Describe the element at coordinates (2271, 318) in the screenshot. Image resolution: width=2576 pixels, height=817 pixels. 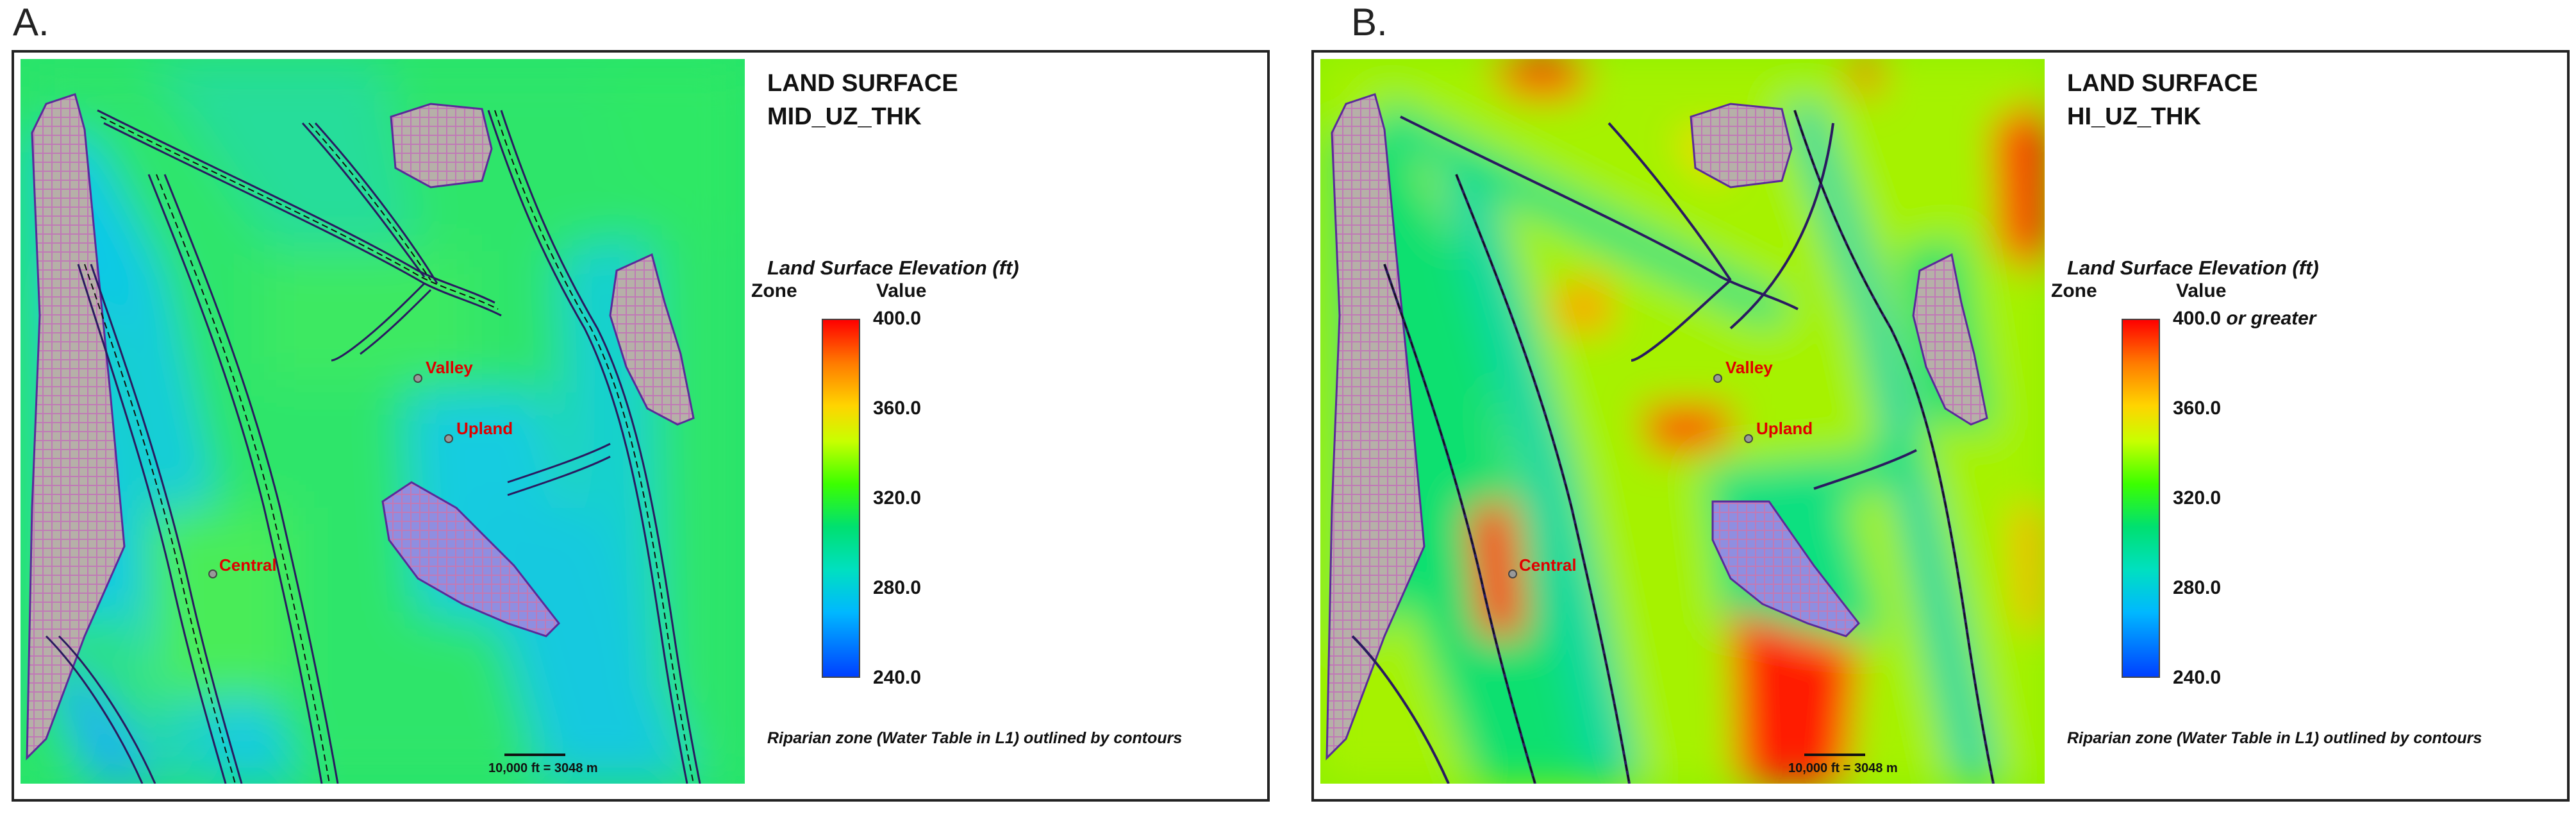
I see `panel-b-tick-400-suffix: or greater` at that location.